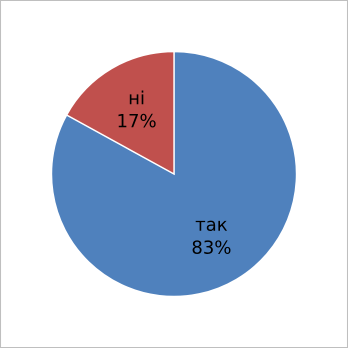 The height and width of the screenshot is (348, 348). I want to click on slice-label: так, so click(212, 226).